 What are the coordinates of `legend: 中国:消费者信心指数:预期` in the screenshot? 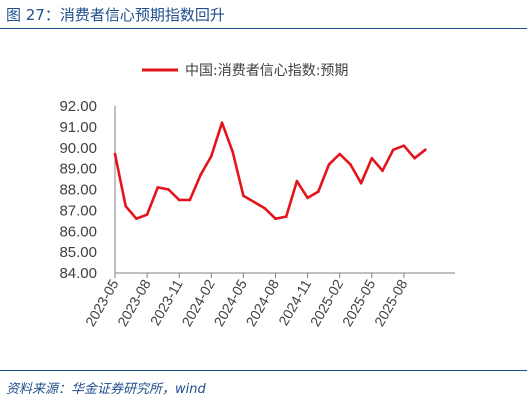 It's located at (245, 71).